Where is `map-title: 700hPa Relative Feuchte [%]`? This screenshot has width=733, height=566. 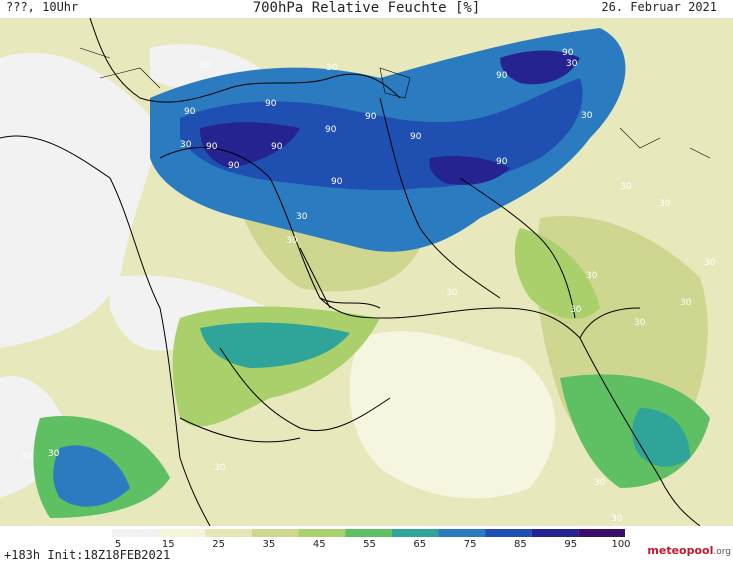 map-title: 700hPa Relative Feuchte [%] is located at coordinates (366, 8).